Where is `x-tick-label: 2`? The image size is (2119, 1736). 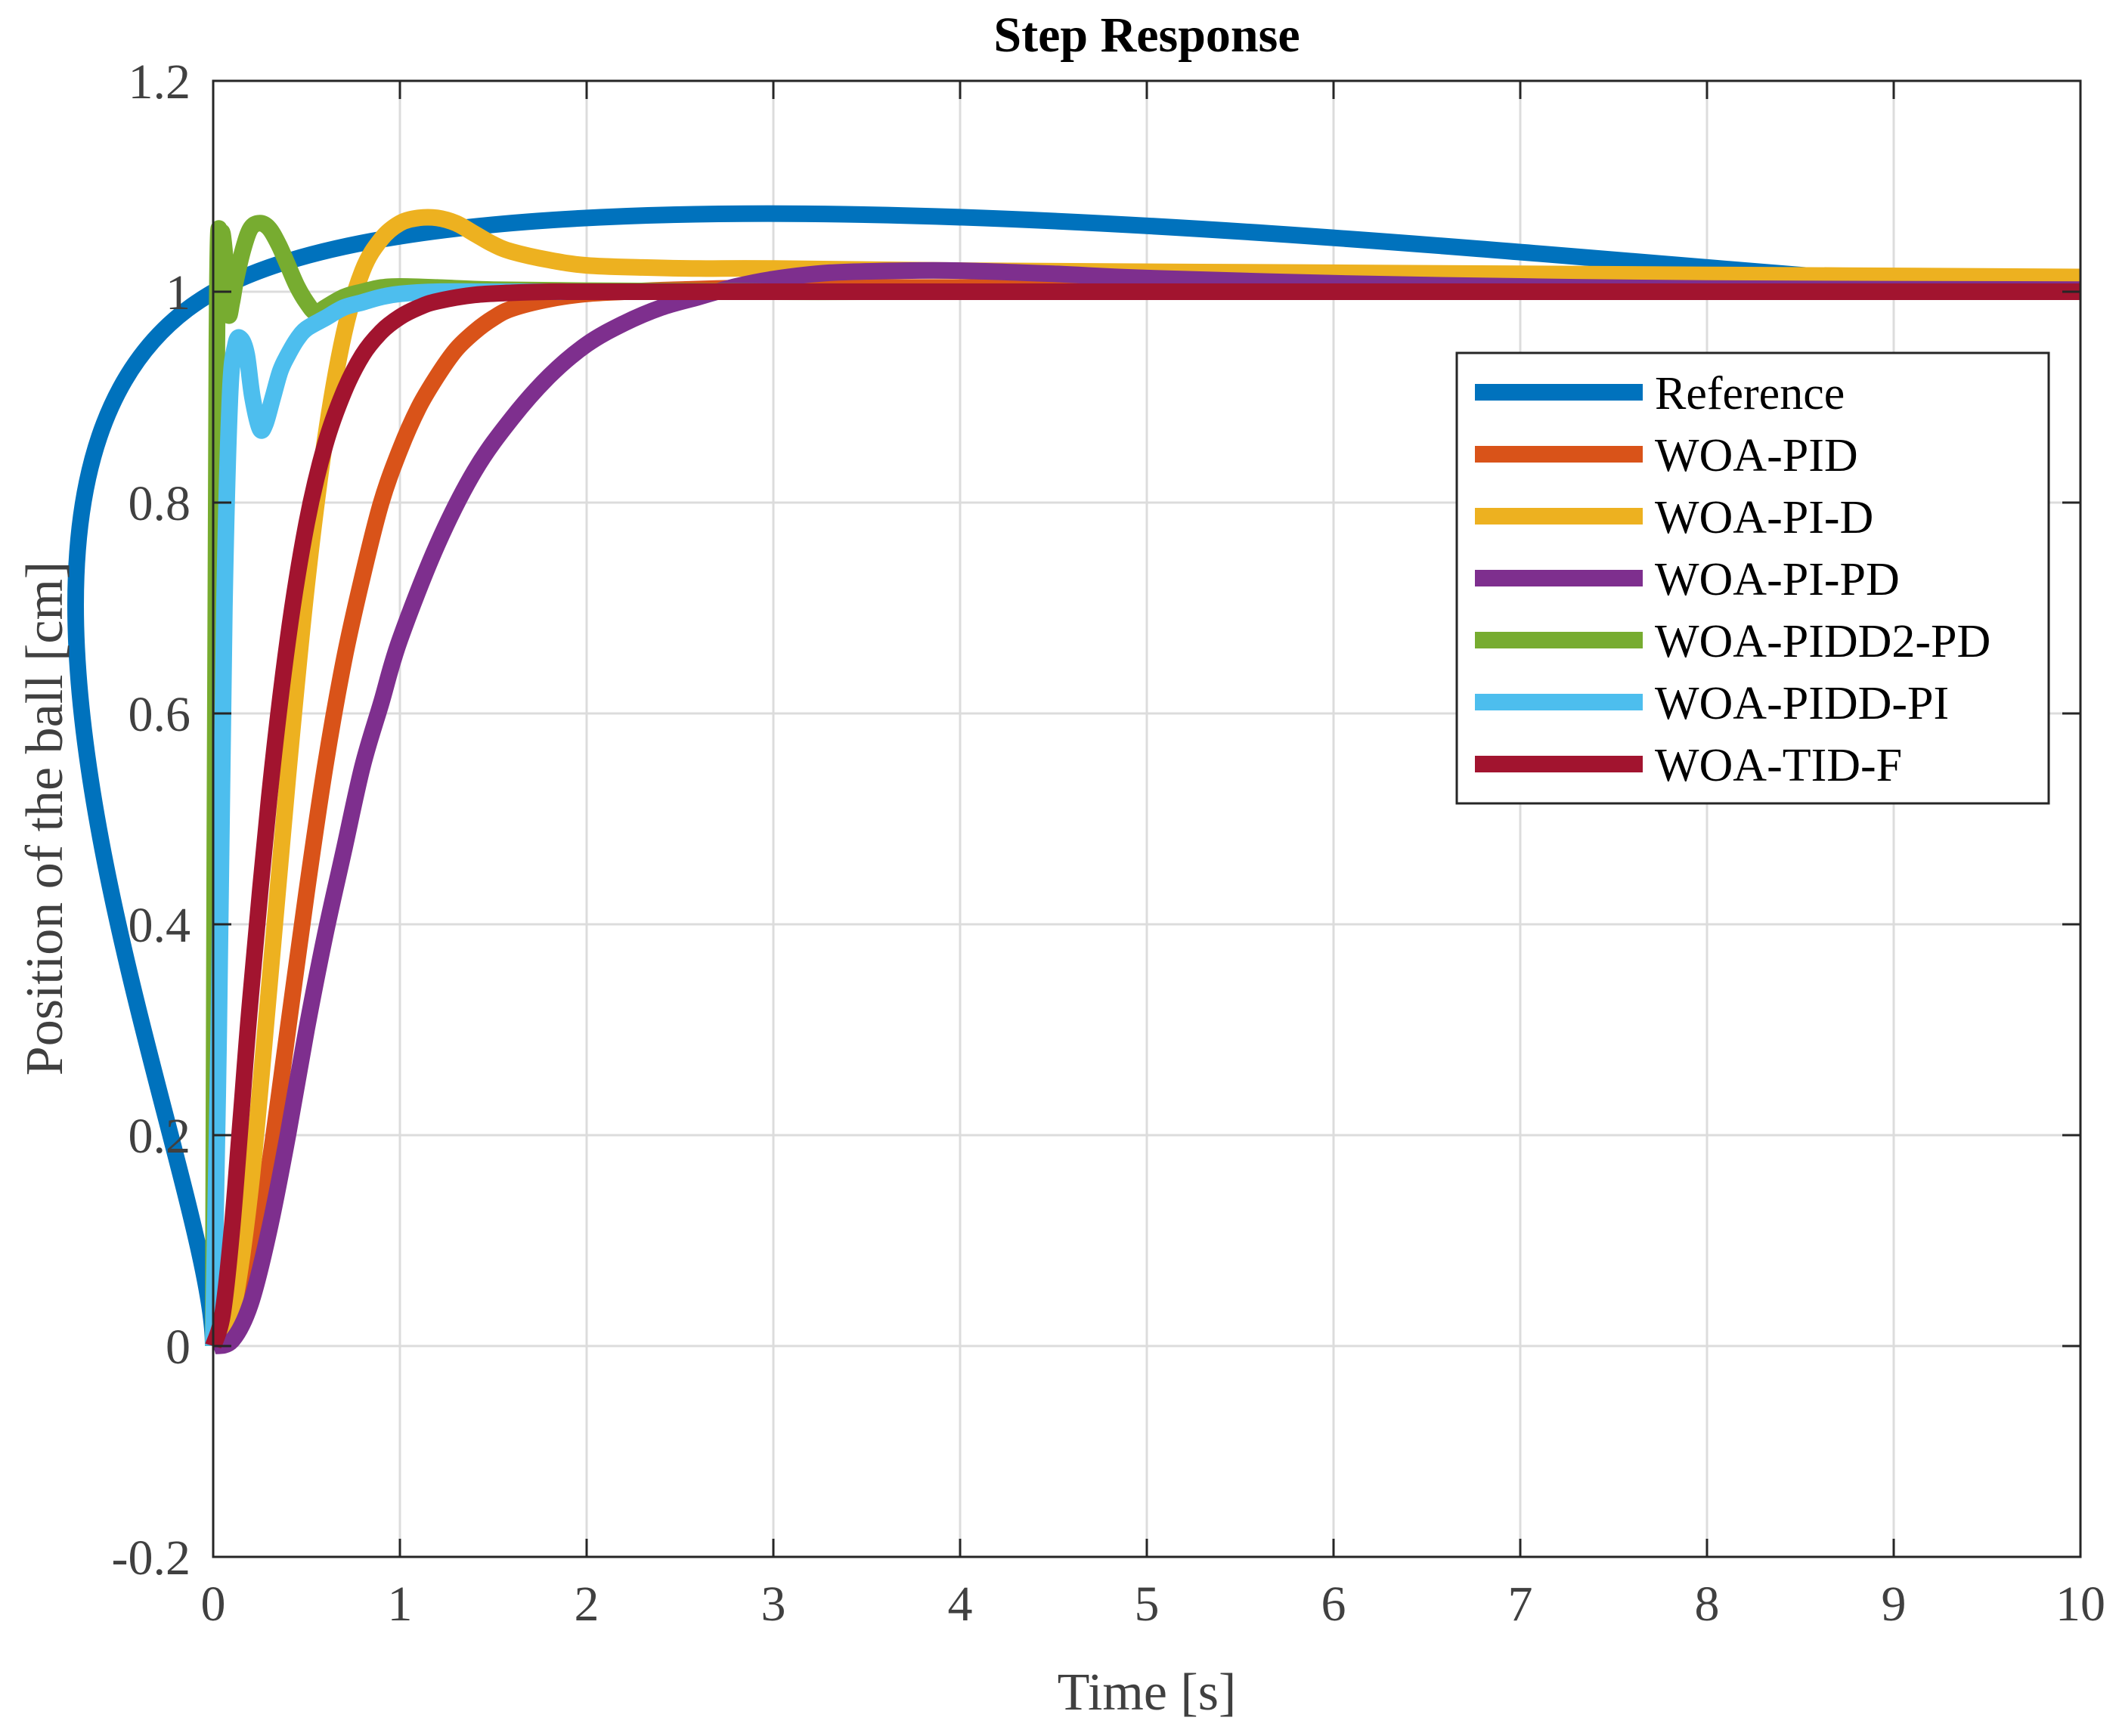
x-tick-label: 2 is located at coordinates (587, 1604).